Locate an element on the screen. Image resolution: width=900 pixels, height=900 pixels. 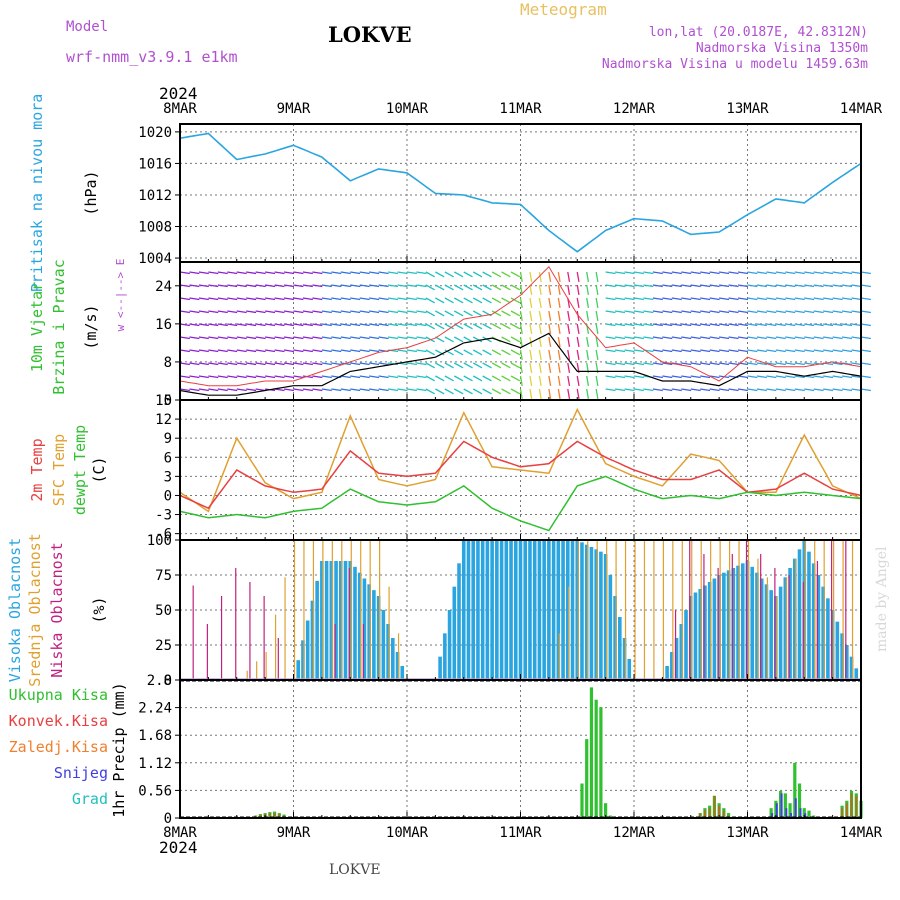
x-tick-label-bottom: 13MAR is located at coordinates (747, 833).